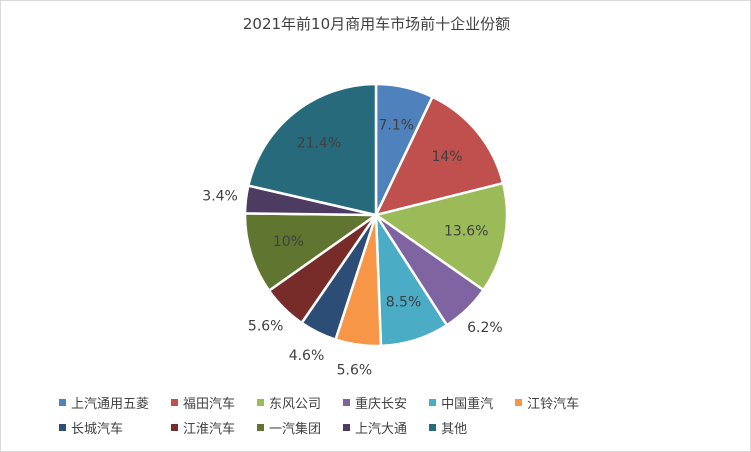  Describe the element at coordinates (466, 232) in the screenshot. I see `slice-label-3: 13.6%` at that location.